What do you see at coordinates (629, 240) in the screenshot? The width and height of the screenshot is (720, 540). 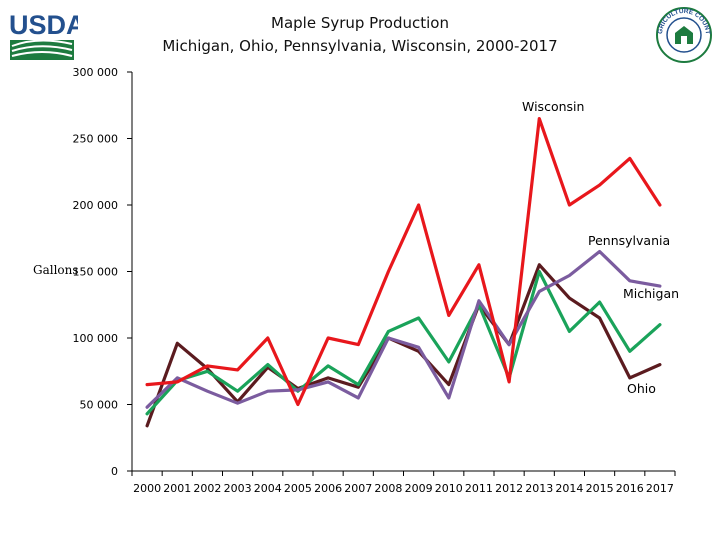 I see `series-label-pennsylvania: Pennsylvania` at bounding box center [629, 240].